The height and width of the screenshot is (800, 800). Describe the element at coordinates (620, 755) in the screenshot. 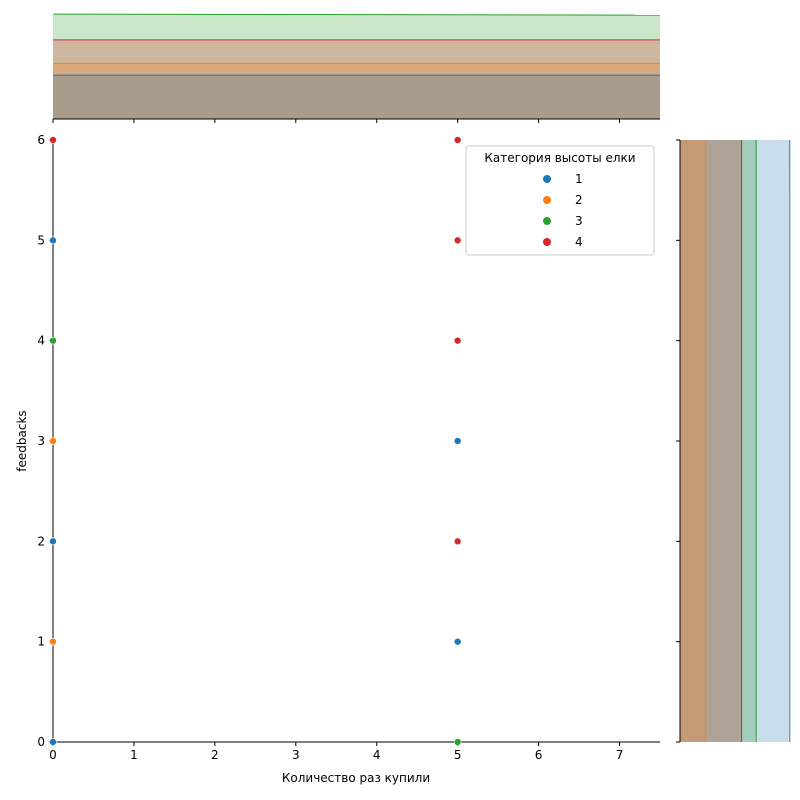

I see `x-tick-label: 7` at that location.